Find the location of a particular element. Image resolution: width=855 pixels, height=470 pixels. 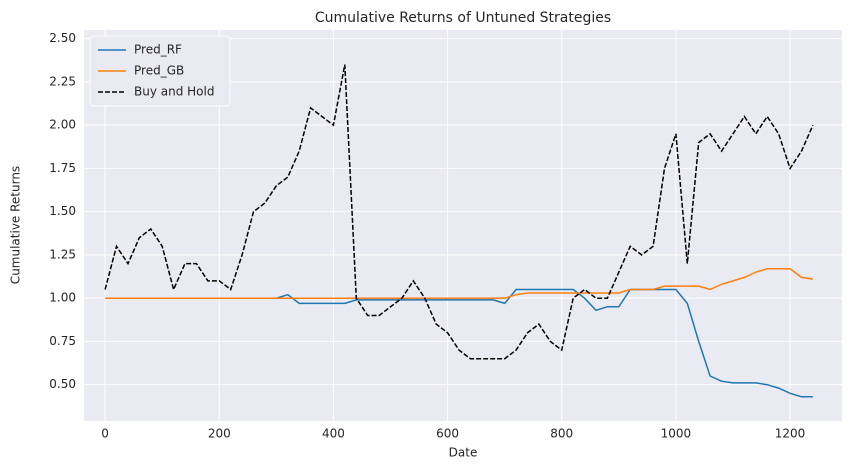

y-tick-label: 2.25 is located at coordinates (62, 81).